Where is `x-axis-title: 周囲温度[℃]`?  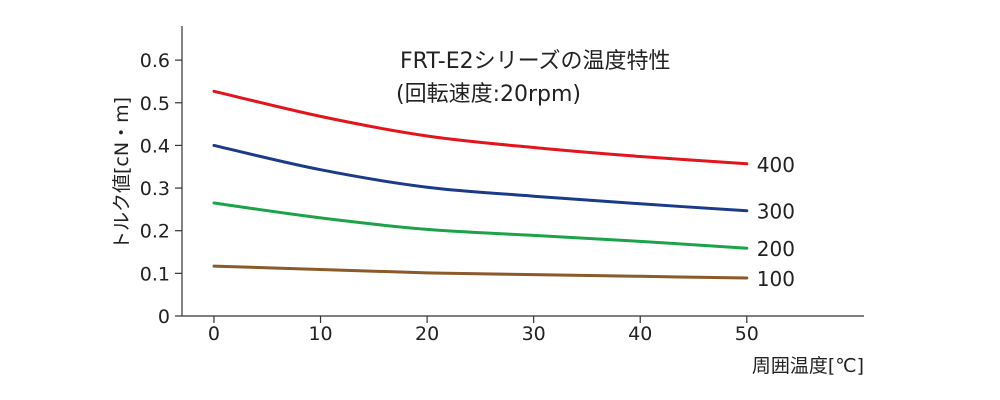
x-axis-title: 周囲温度[℃] is located at coordinates (808, 366).